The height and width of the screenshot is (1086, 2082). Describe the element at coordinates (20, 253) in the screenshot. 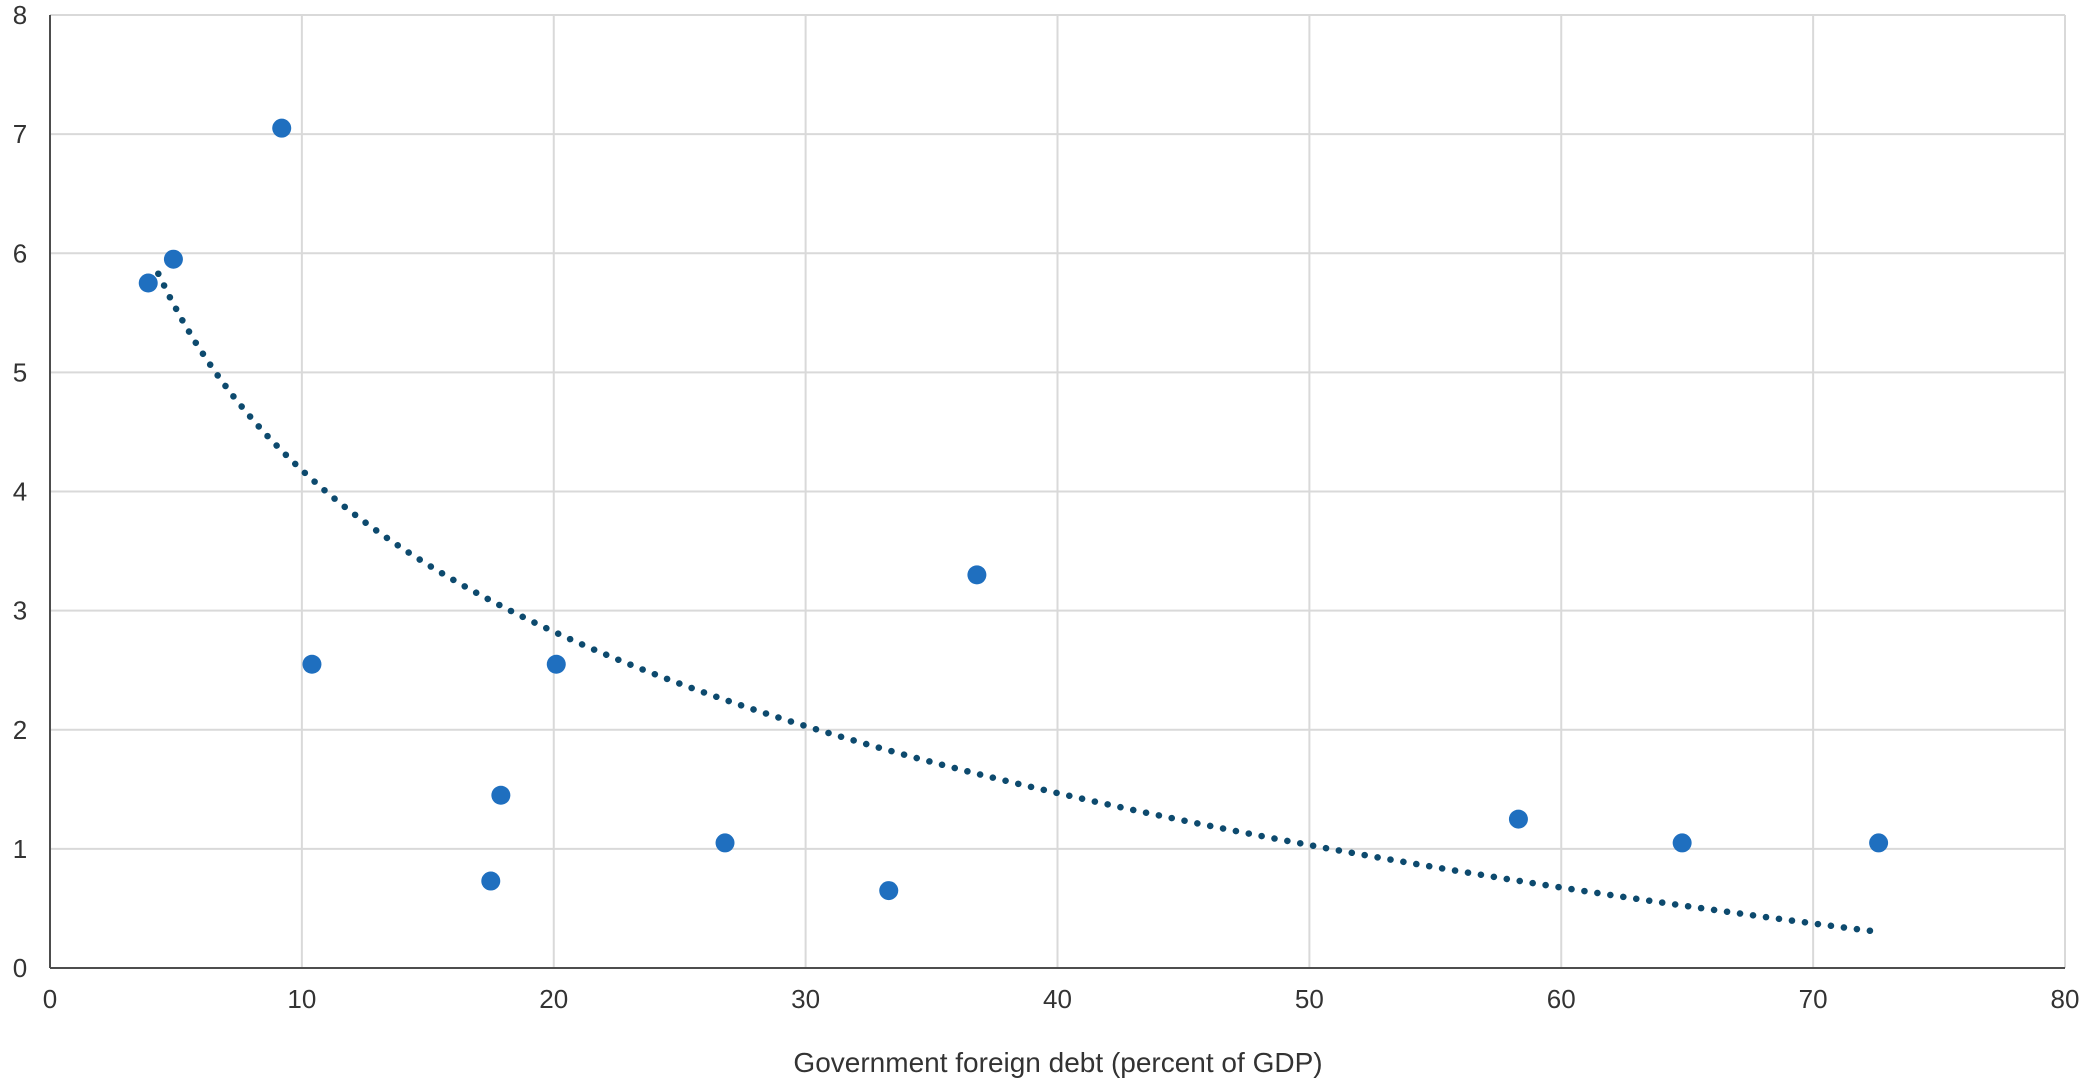

I see `y-tick-label: 6` at that location.